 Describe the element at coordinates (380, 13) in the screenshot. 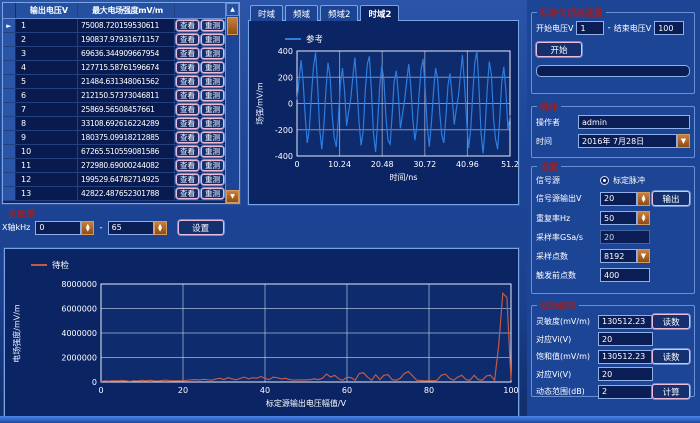

I see `tab-time-domain-2: 时域2` at that location.